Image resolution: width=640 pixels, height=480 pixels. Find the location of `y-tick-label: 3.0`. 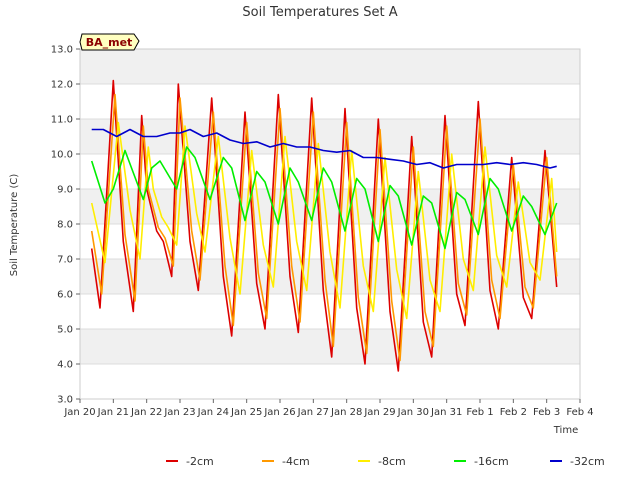

y-tick-label: 3.0 is located at coordinates (65, 400).